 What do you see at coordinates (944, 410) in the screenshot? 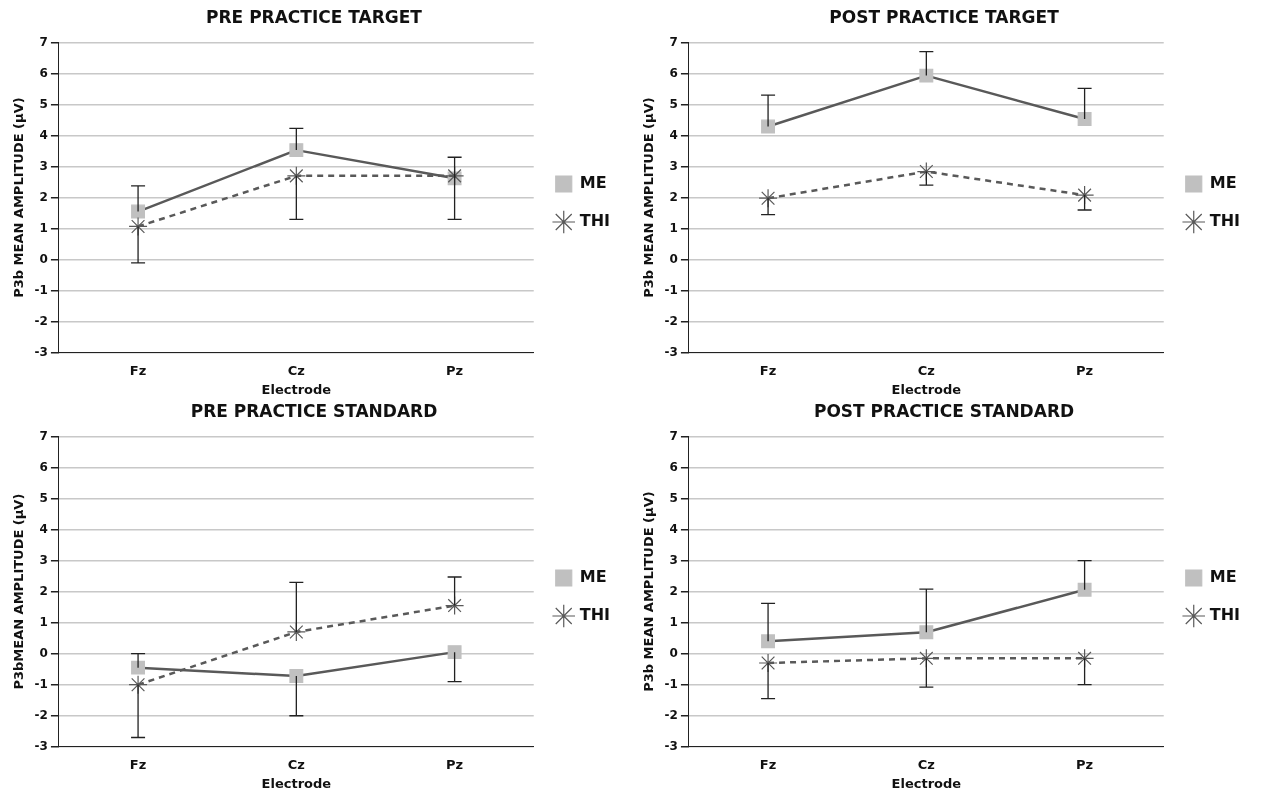
I see `chart-title: POST PRACTICE STANDARD` at bounding box center [944, 410].